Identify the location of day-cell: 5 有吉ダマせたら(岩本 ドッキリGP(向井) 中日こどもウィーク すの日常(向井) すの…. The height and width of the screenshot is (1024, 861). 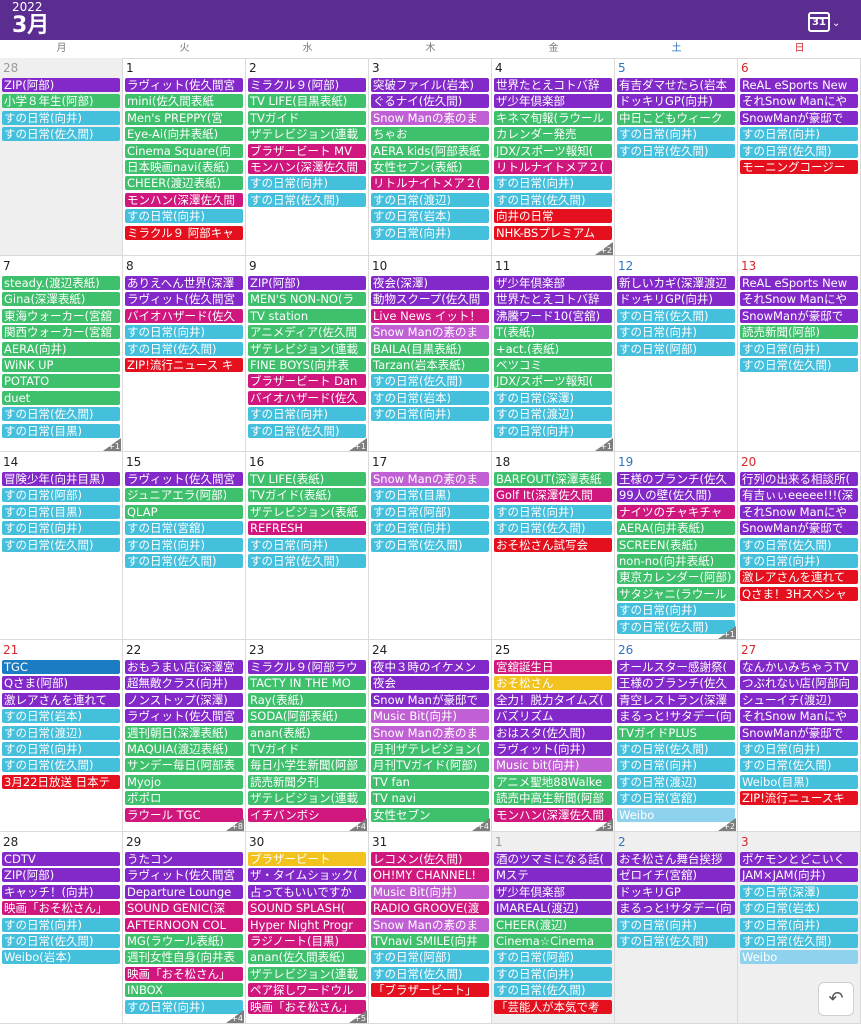
(676, 157).